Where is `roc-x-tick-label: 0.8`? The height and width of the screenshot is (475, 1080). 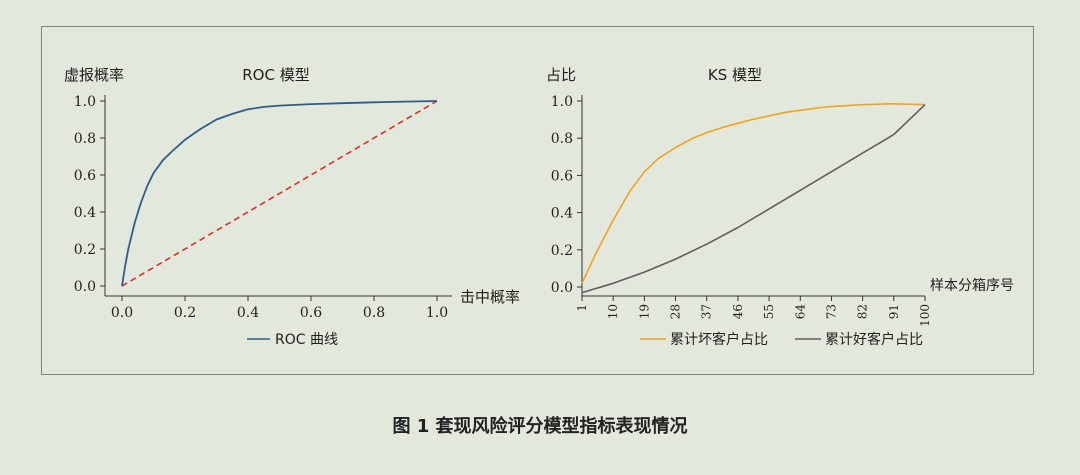
roc-x-tick-label: 0.8 is located at coordinates (374, 313).